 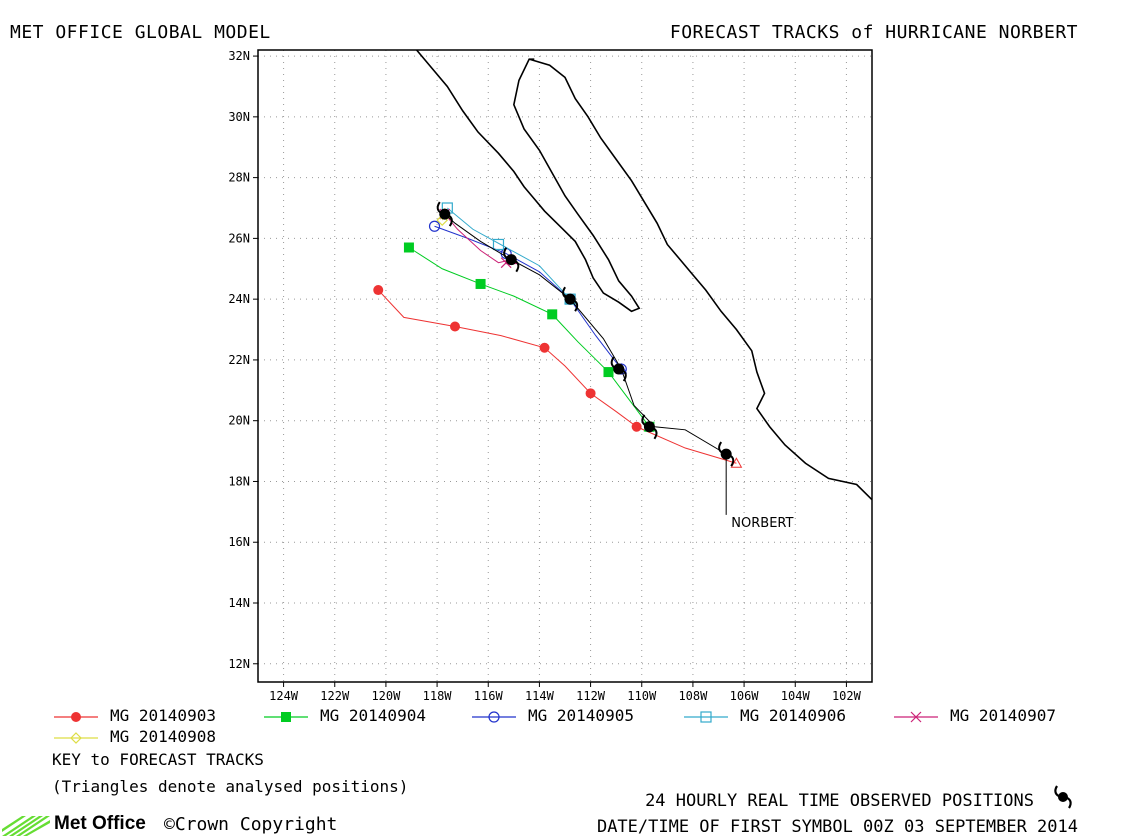 What do you see at coordinates (1003, 715) in the screenshot?
I see `legend-label: MG 20140907` at bounding box center [1003, 715].